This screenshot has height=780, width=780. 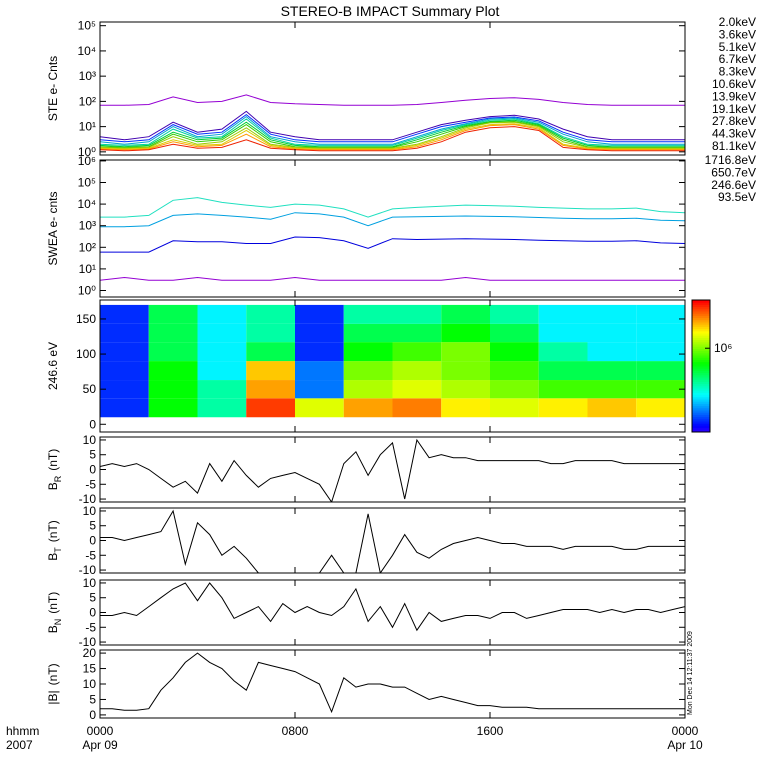 I want to click on y-axis-label: BR (nT), so click(x=54, y=470).